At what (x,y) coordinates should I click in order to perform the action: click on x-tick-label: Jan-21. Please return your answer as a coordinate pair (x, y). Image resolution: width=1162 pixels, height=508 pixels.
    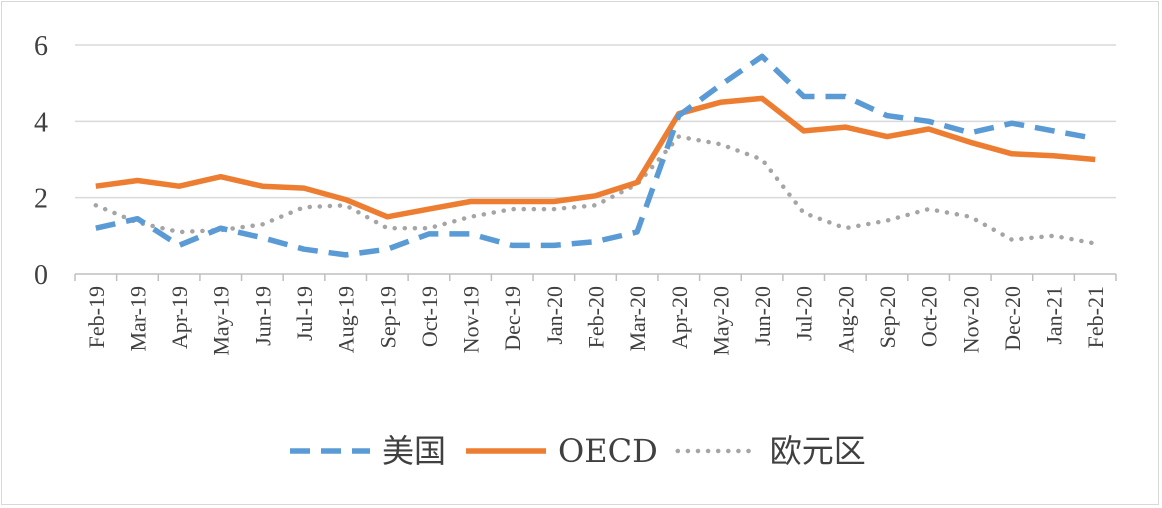
    Looking at the image, I should click on (1054, 315).